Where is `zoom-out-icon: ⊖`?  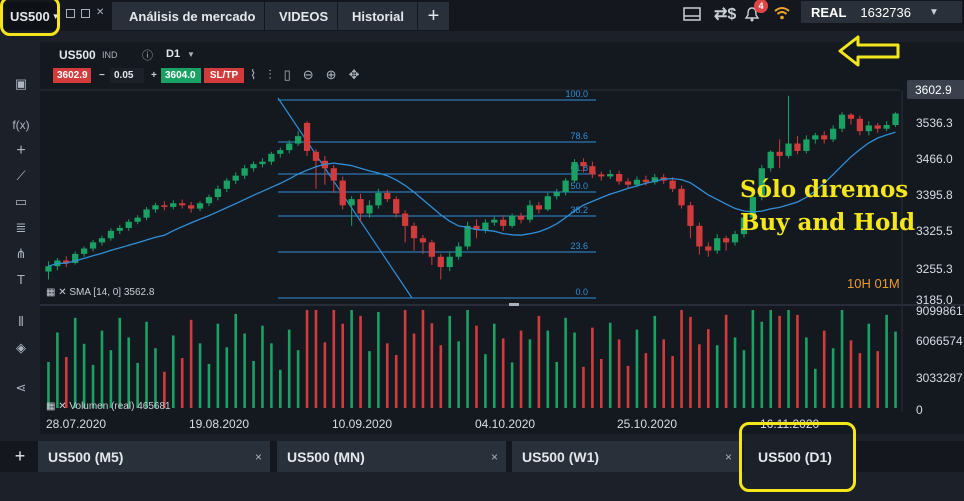 zoom-out-icon: ⊖ is located at coordinates (308, 74).